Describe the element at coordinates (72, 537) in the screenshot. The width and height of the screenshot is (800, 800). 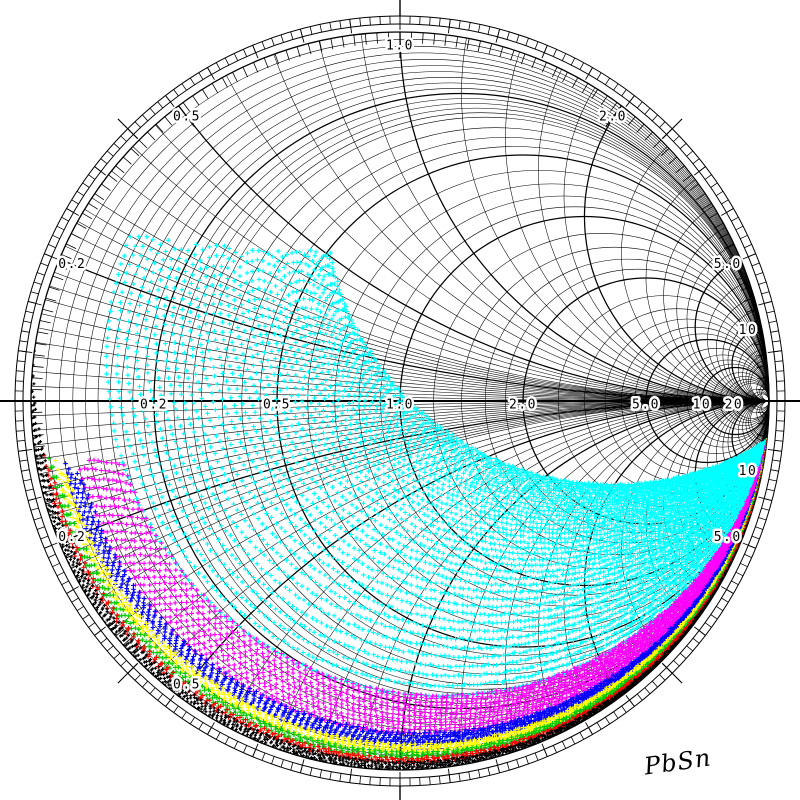
I see `reactance-label-lower: 0.2` at that location.